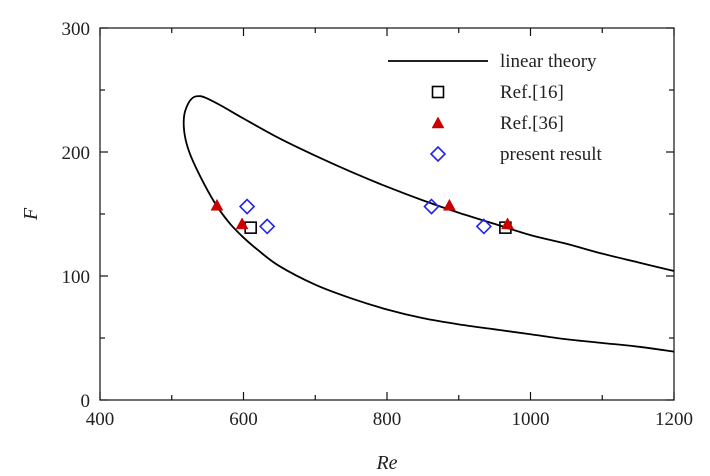  Describe the element at coordinates (386, 463) in the screenshot. I see `x-axis-title: Re` at that location.